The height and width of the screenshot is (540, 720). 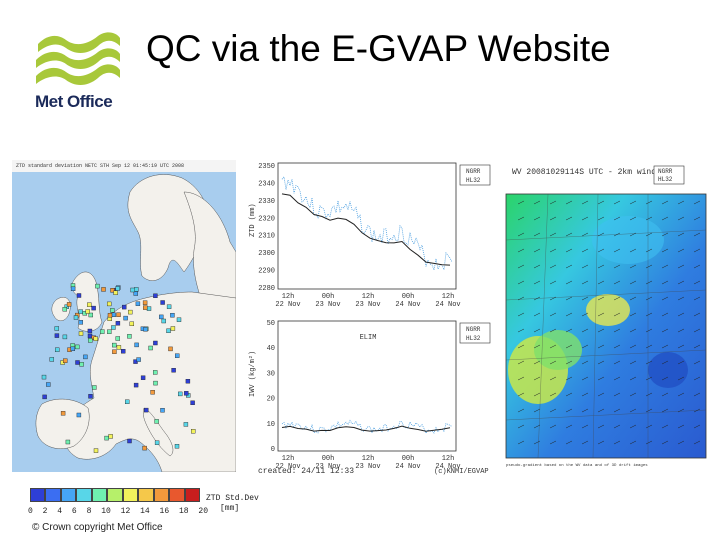 I want to click on iwv-y-tick: 0, so click(x=273, y=450).